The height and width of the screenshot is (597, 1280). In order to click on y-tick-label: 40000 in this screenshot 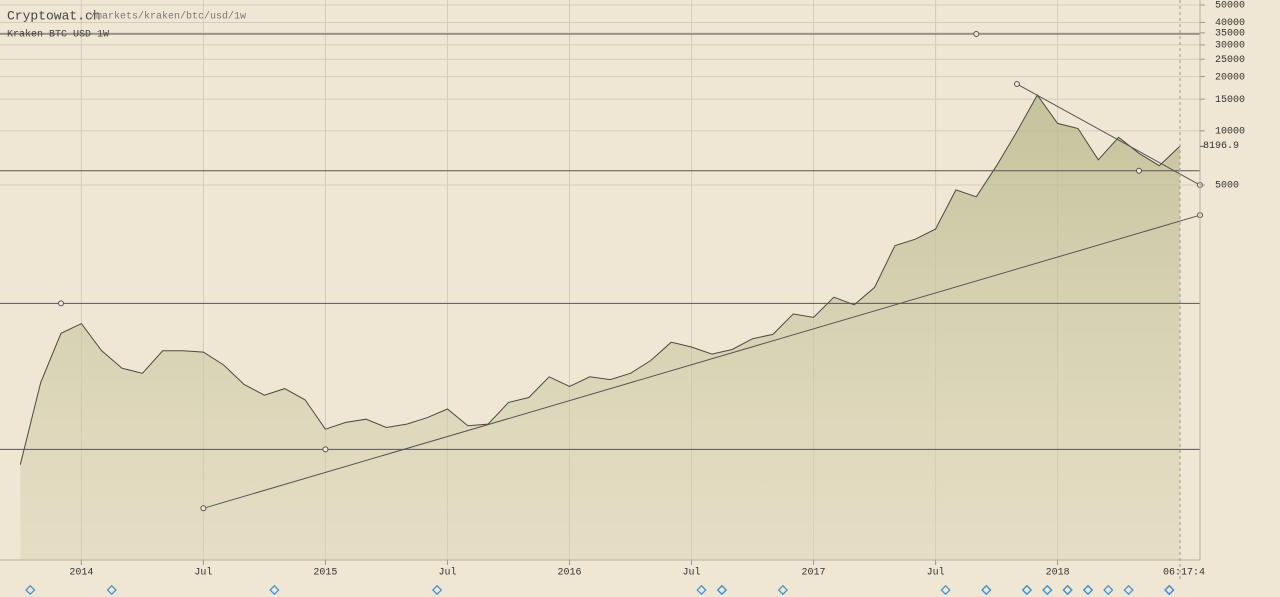, I will do `click(1230, 23)`.